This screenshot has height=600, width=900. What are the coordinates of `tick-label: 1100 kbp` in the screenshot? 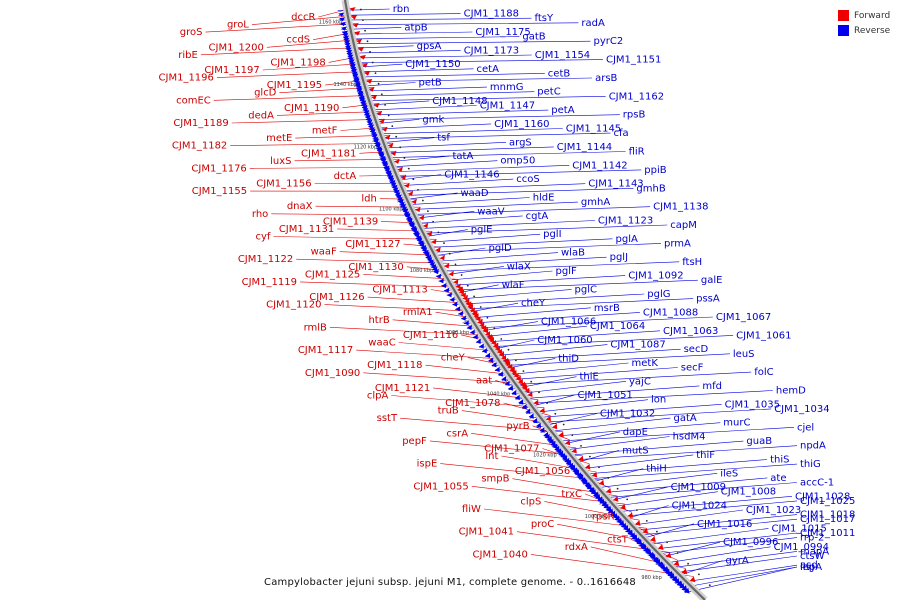 It's located at (391, 209).